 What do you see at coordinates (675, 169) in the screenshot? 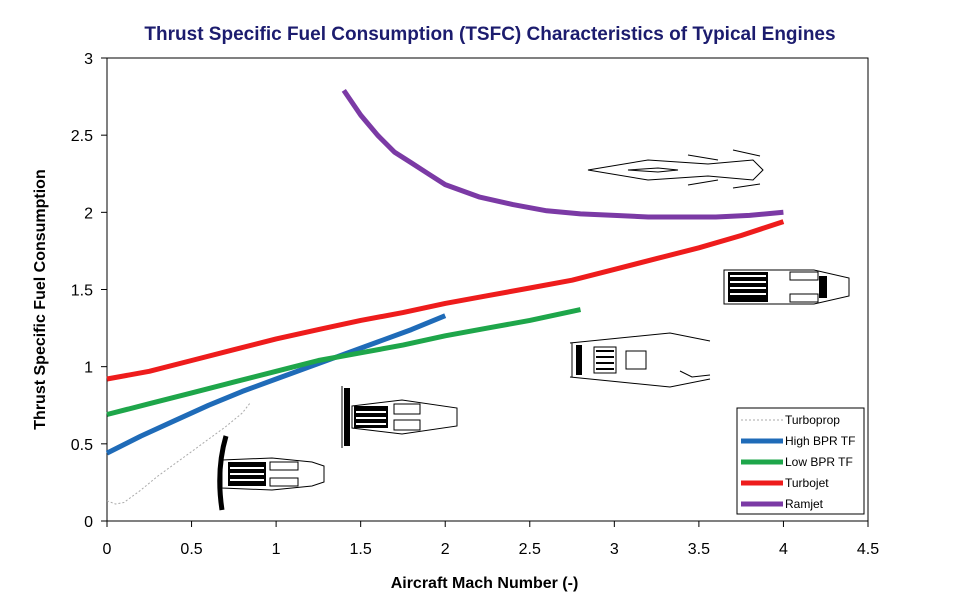
I see `ramjet-engine-sketch` at bounding box center [675, 169].